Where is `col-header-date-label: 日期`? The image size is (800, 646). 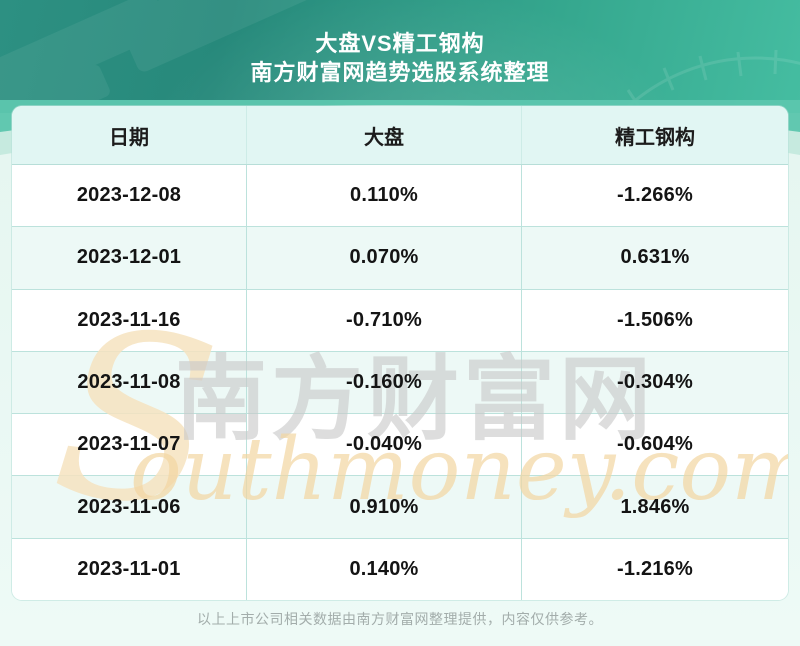 col-header-date-label: 日期 is located at coordinates (128, 137).